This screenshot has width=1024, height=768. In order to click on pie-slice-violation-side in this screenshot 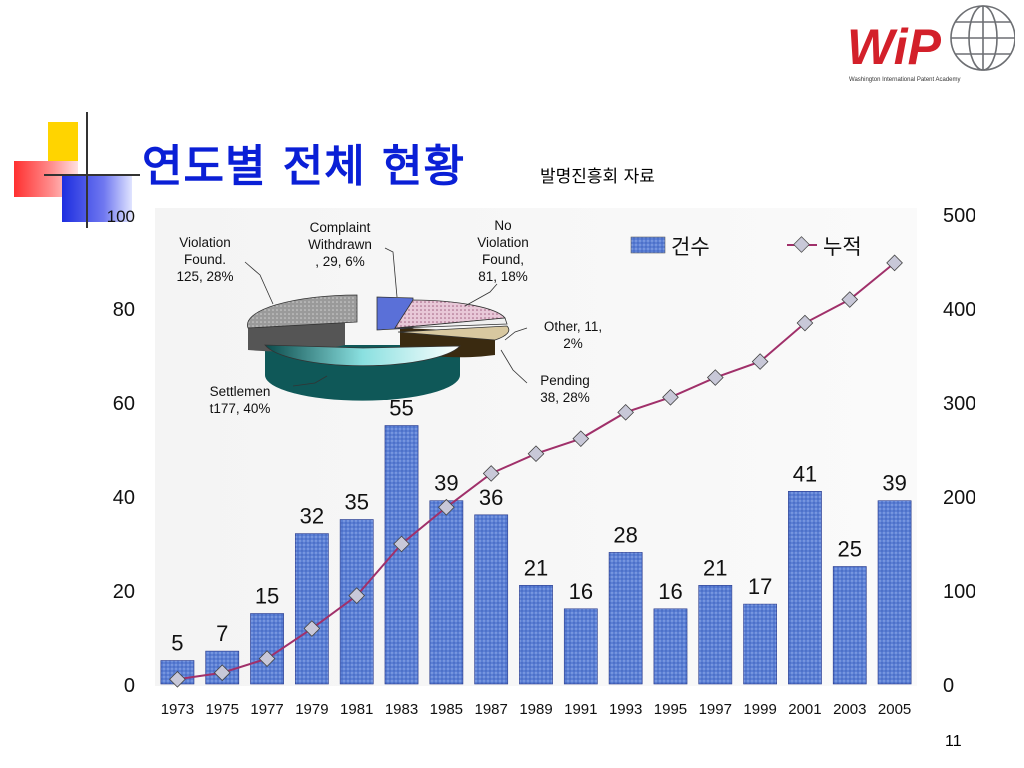, I will do `click(296, 337)`.